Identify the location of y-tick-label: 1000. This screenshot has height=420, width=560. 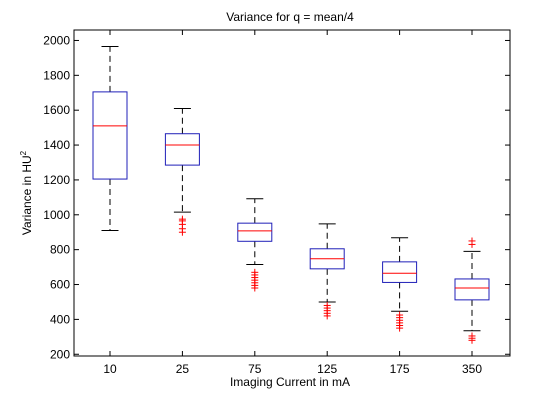
(56, 215).